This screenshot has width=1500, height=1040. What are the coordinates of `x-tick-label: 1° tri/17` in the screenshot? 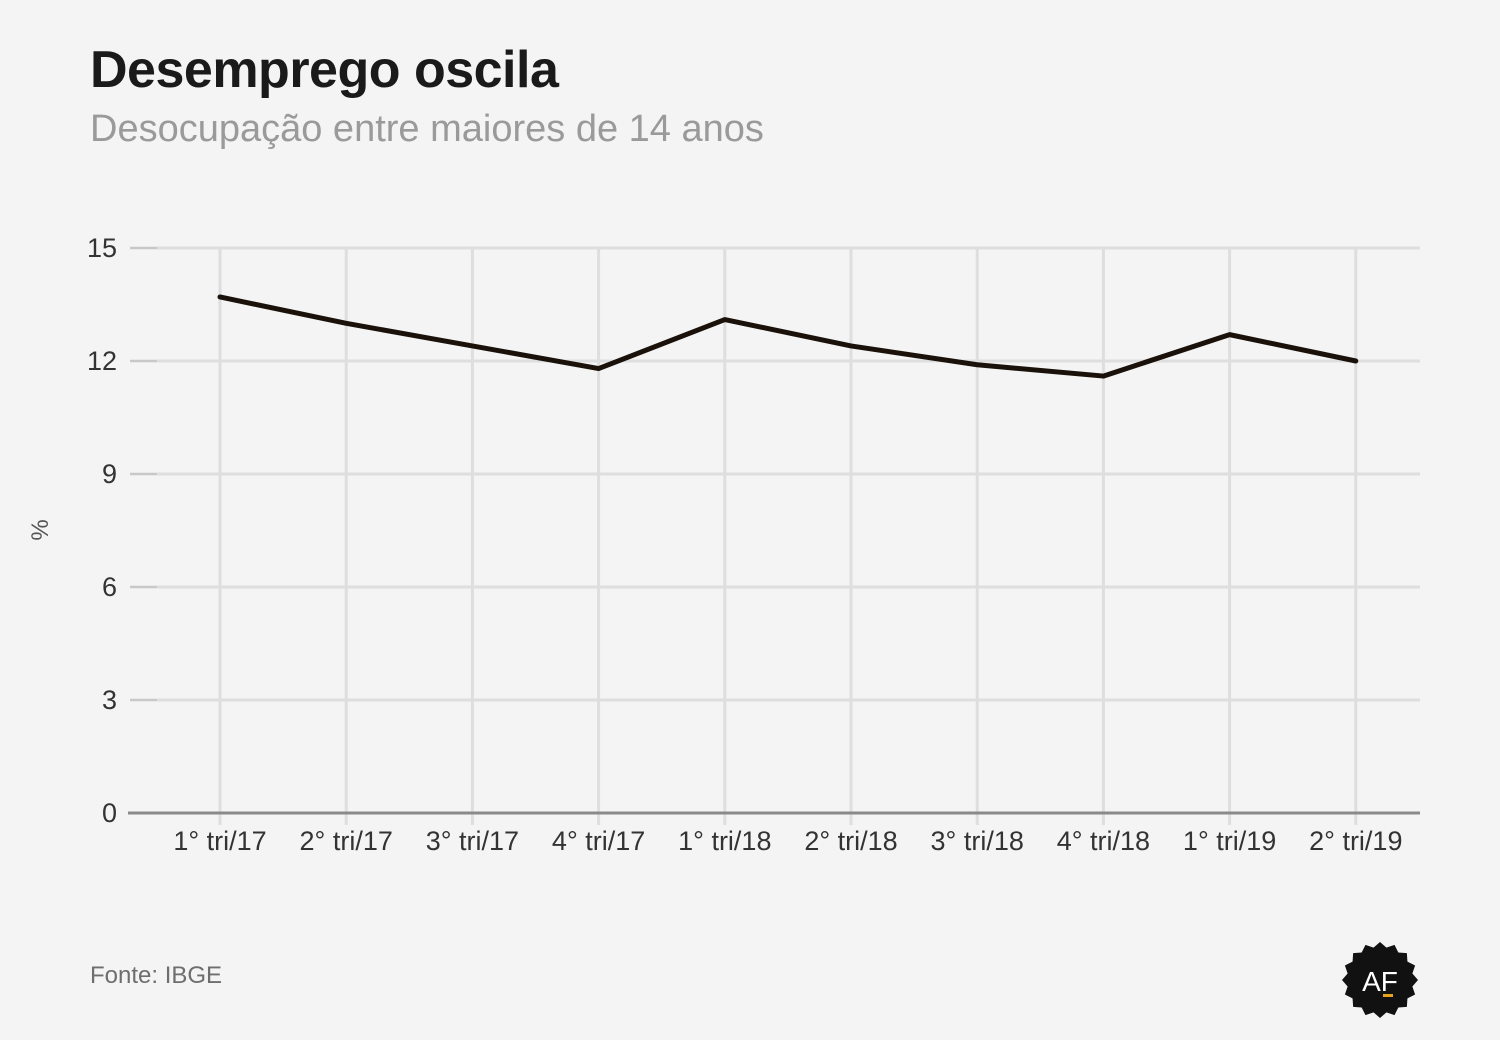 It's located at (219, 841).